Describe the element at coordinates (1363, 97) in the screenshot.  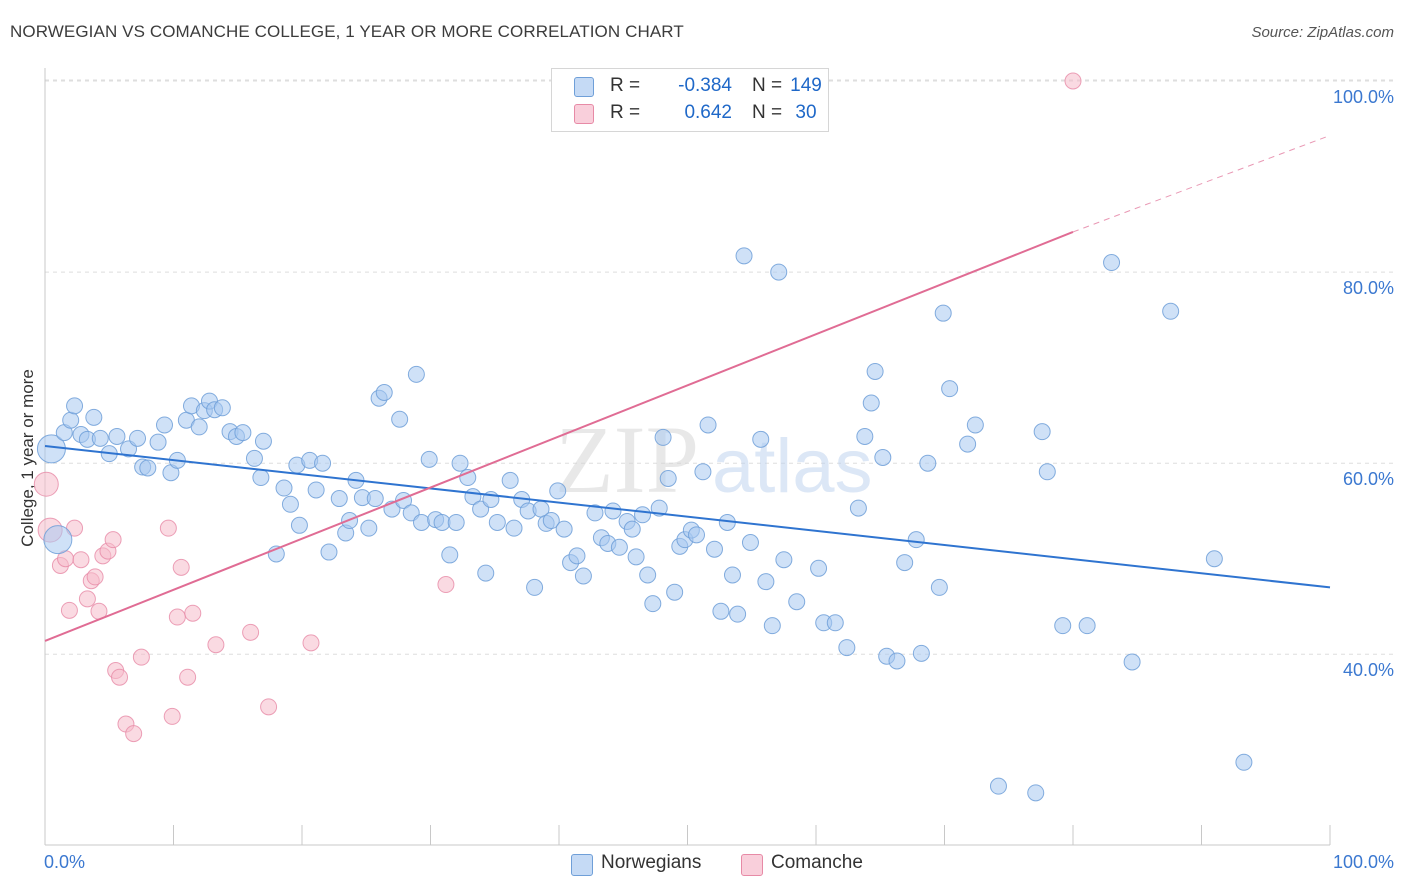
I see `y-tick-label: 100.0%` at that location.